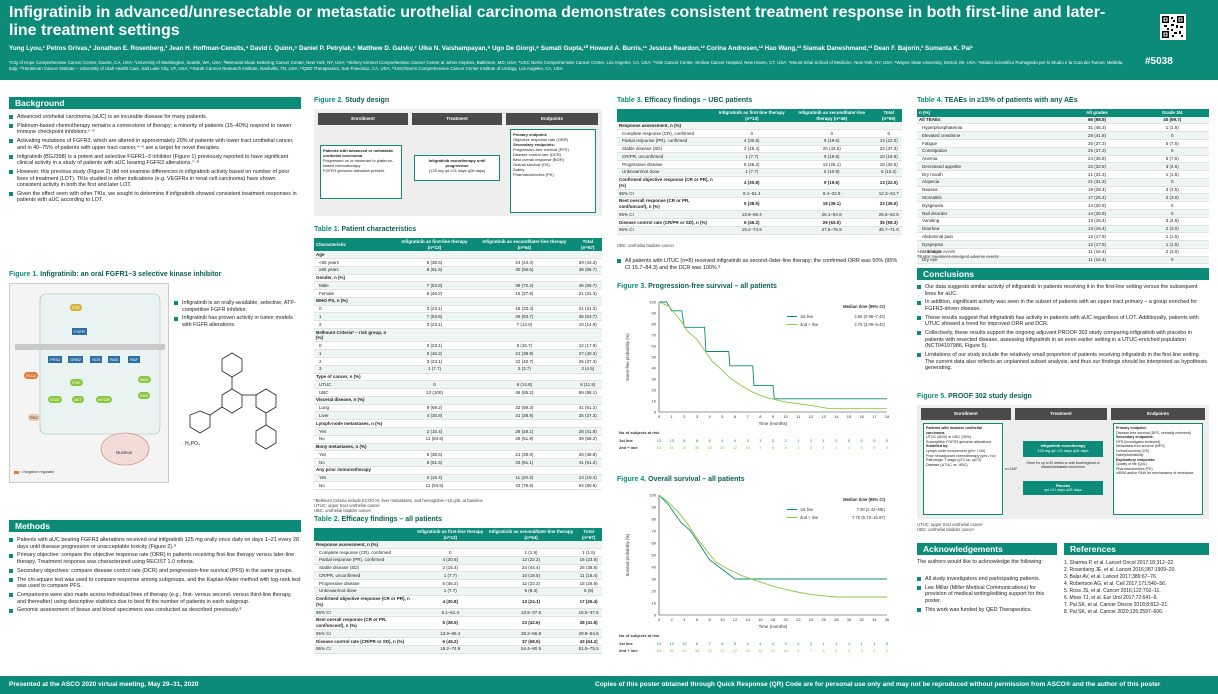  Describe the element at coordinates (354, 470) in the screenshot. I see `table-cell: Any prior immunotherapy` at that location.